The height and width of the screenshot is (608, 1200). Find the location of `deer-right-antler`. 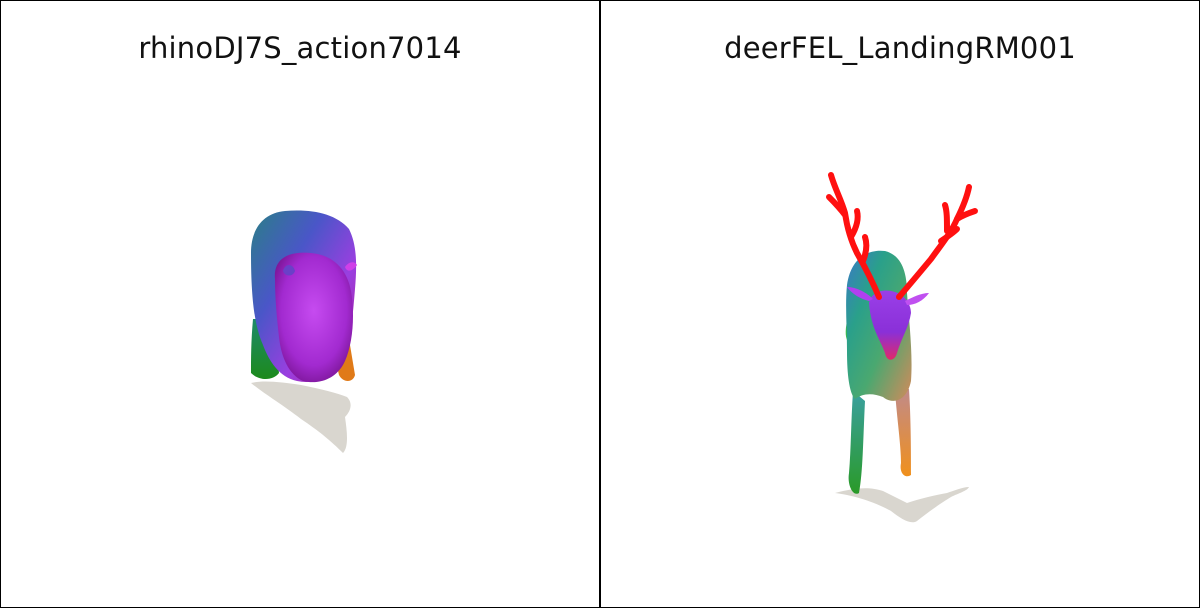

deer-right-antler is located at coordinates (937, 242).